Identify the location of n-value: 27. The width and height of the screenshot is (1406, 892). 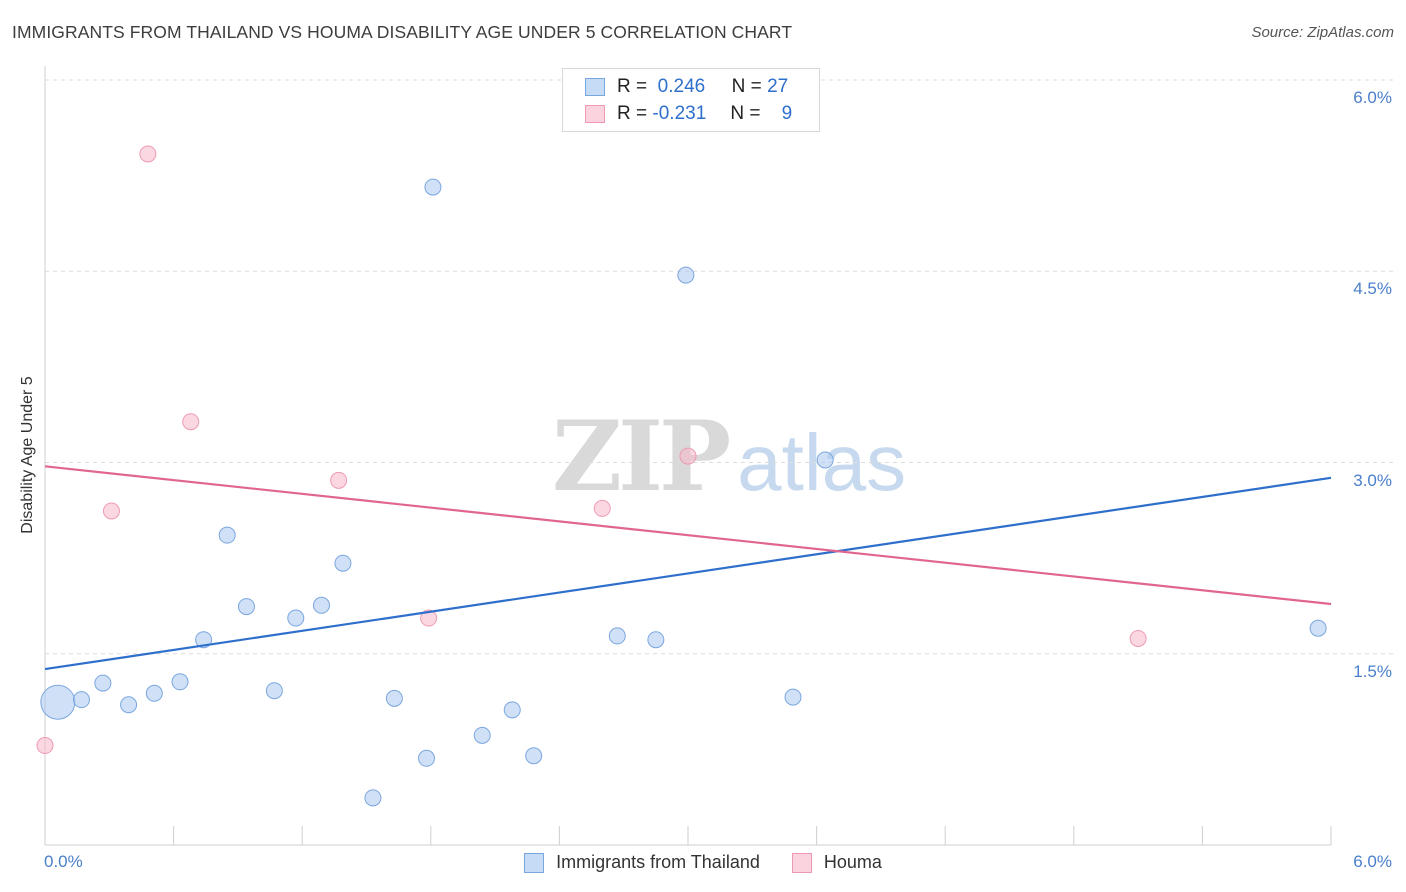
(778, 86).